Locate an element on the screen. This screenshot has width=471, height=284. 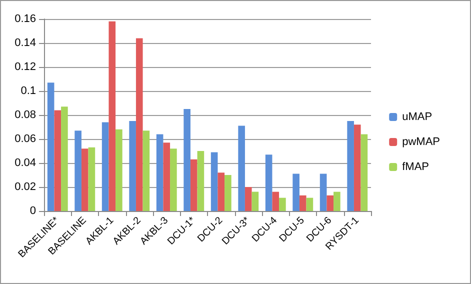
y-tick-label: 0.12 is located at coordinates (25, 67).